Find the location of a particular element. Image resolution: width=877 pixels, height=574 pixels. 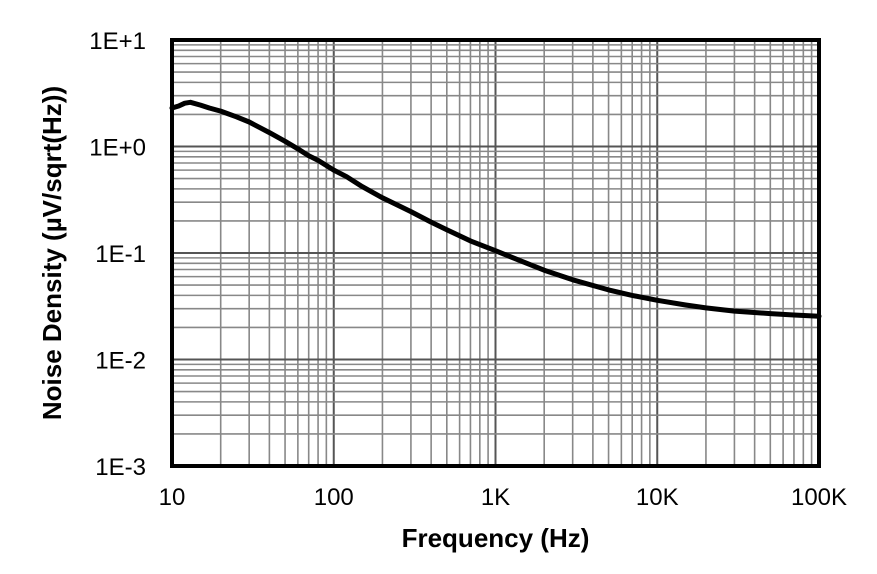

x-tick-labels: 10 100 1K 10K 100K is located at coordinates (503, 497).